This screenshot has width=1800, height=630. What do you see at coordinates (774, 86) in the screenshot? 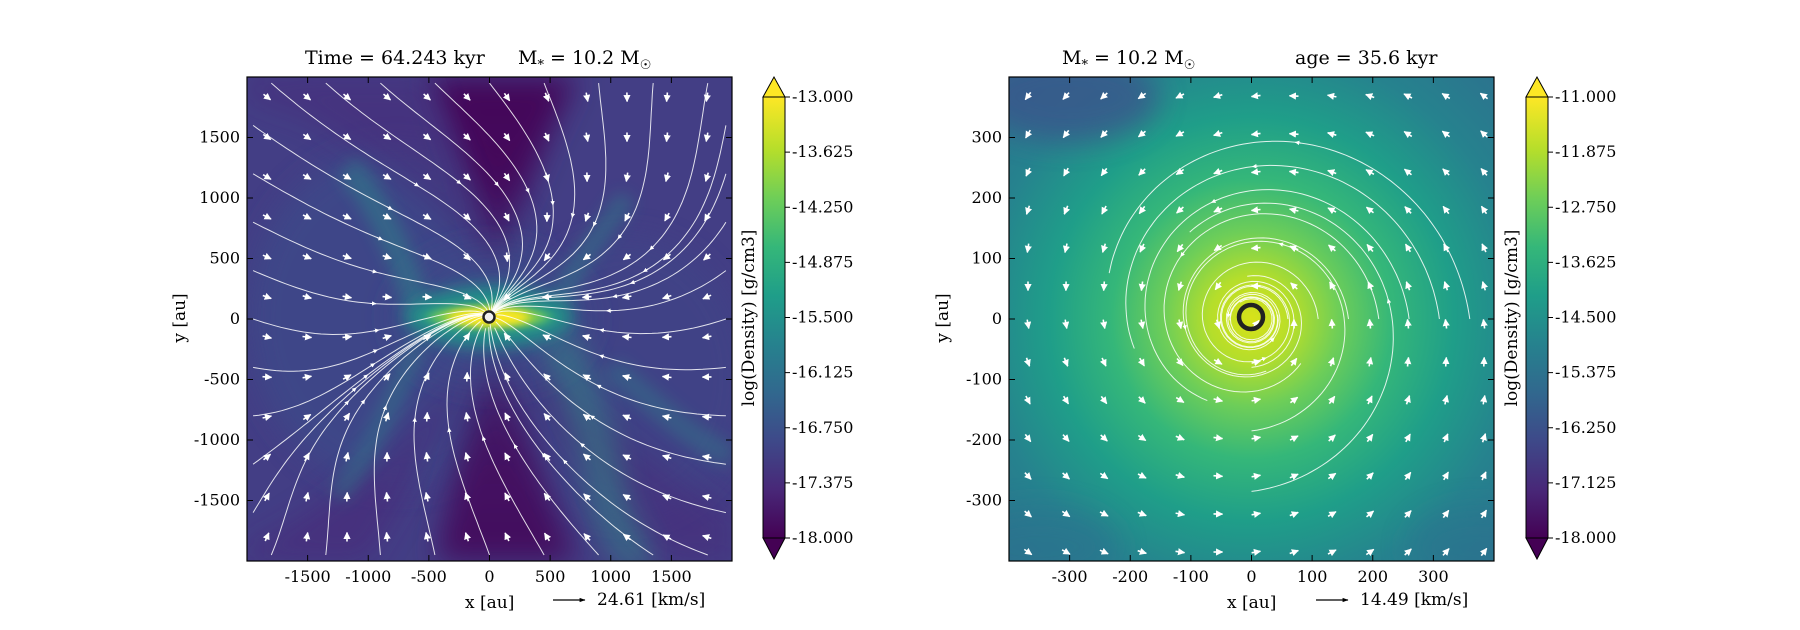
I see `panel-1-colorbar-max-extension` at bounding box center [774, 86].